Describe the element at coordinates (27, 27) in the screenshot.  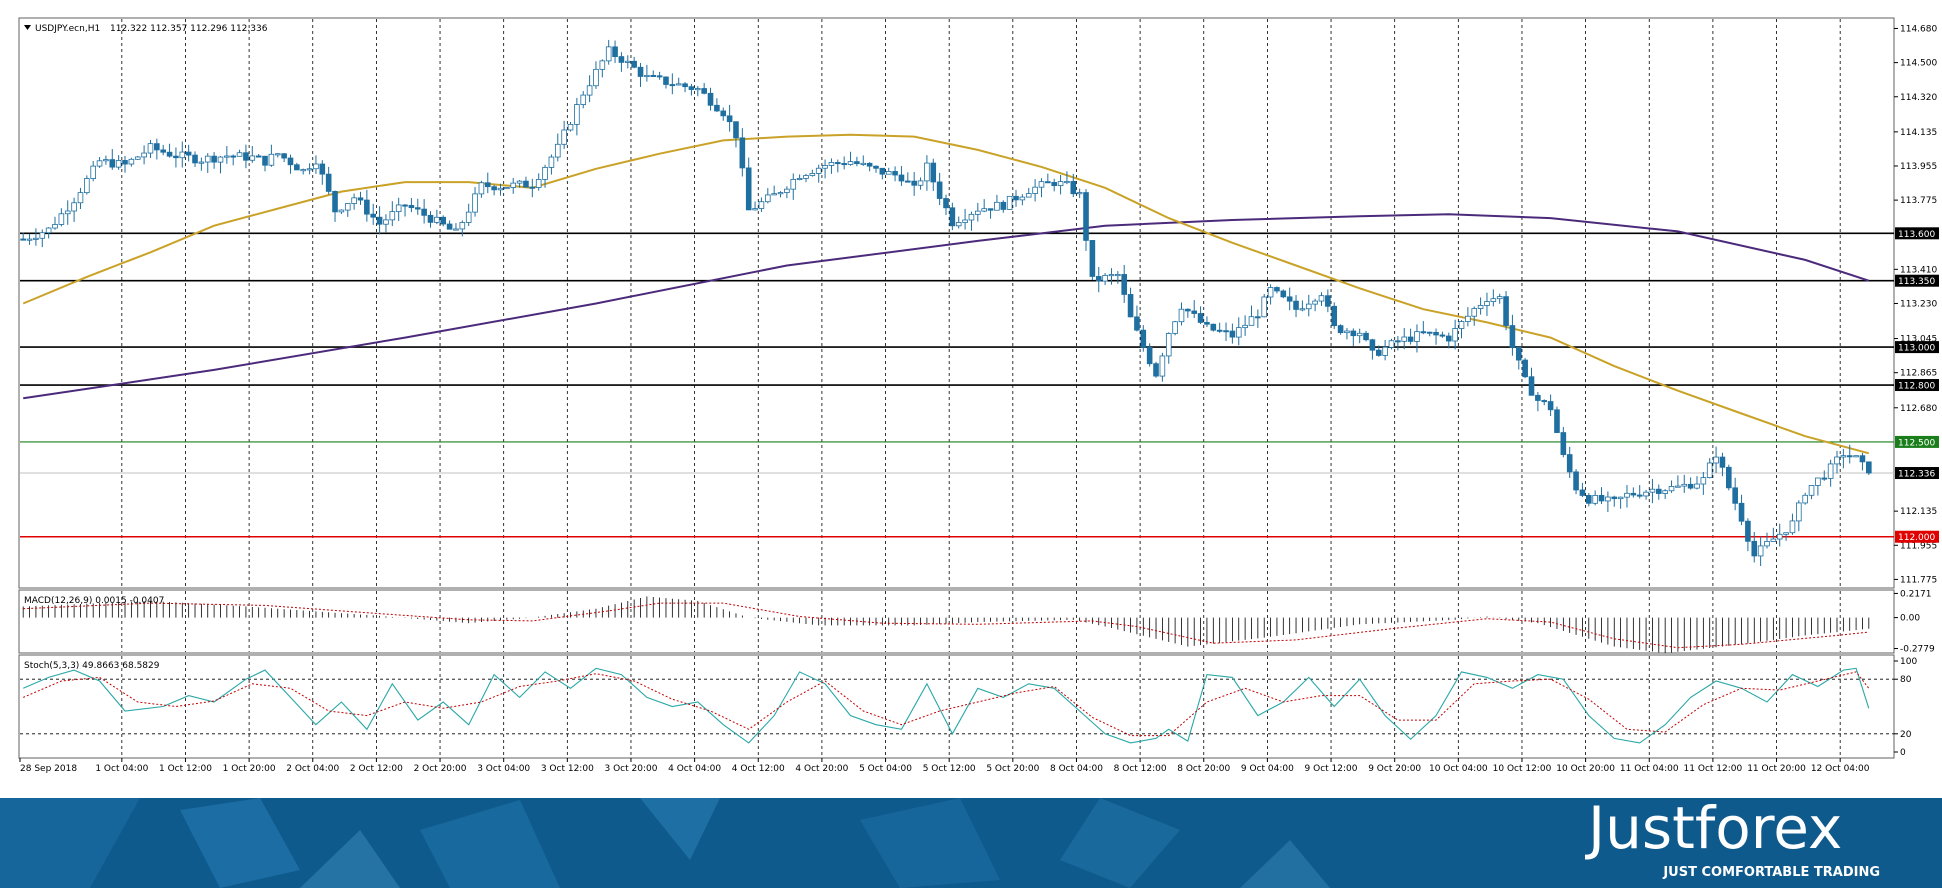
I see `symbol-dropdown-icon` at that location.